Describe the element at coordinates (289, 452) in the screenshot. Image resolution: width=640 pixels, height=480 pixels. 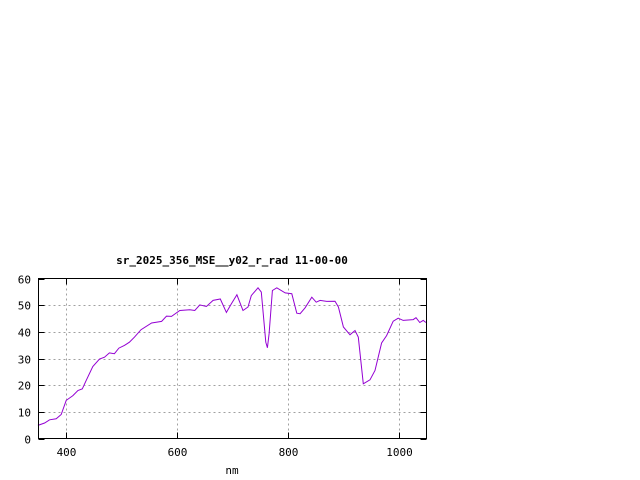
I see `x-tick-label: 800` at that location.